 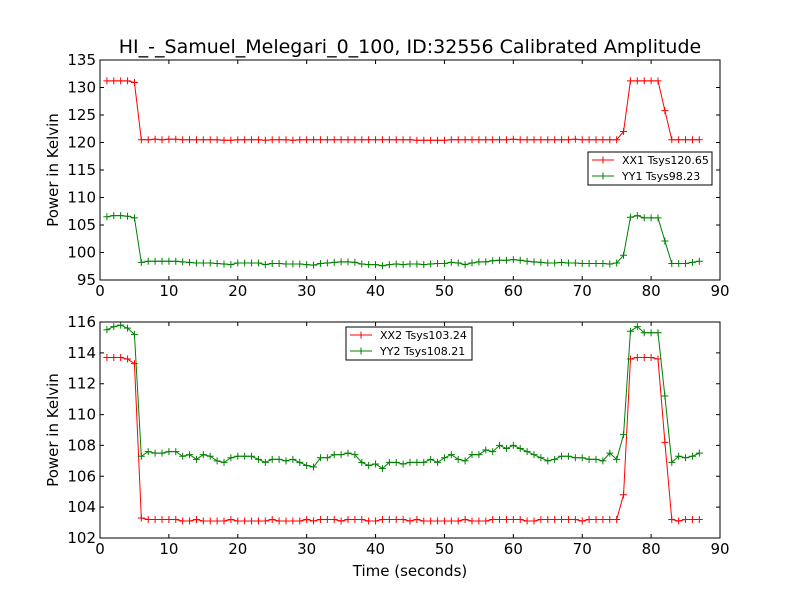 What do you see at coordinates (81, 476) in the screenshot?
I see `chart2-y-tick-label: 106` at bounding box center [81, 476].